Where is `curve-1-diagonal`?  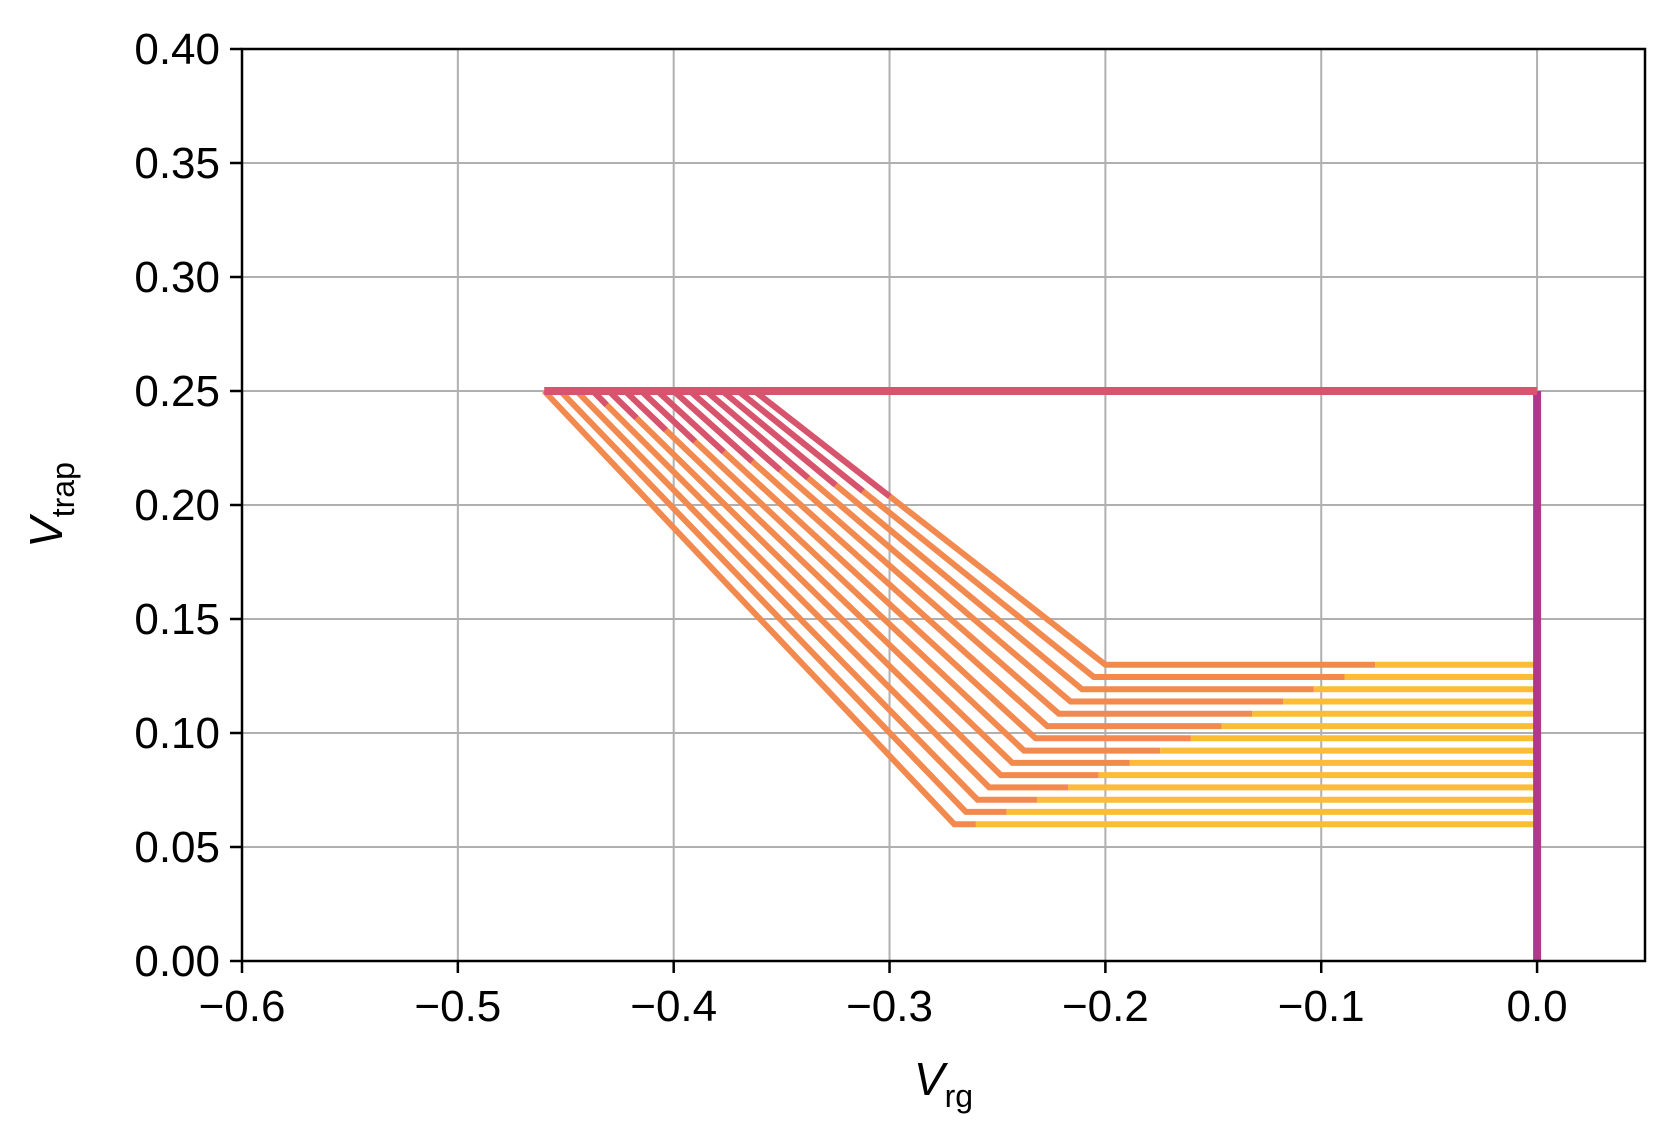 curve-1-diagonal is located at coordinates (782, 601).